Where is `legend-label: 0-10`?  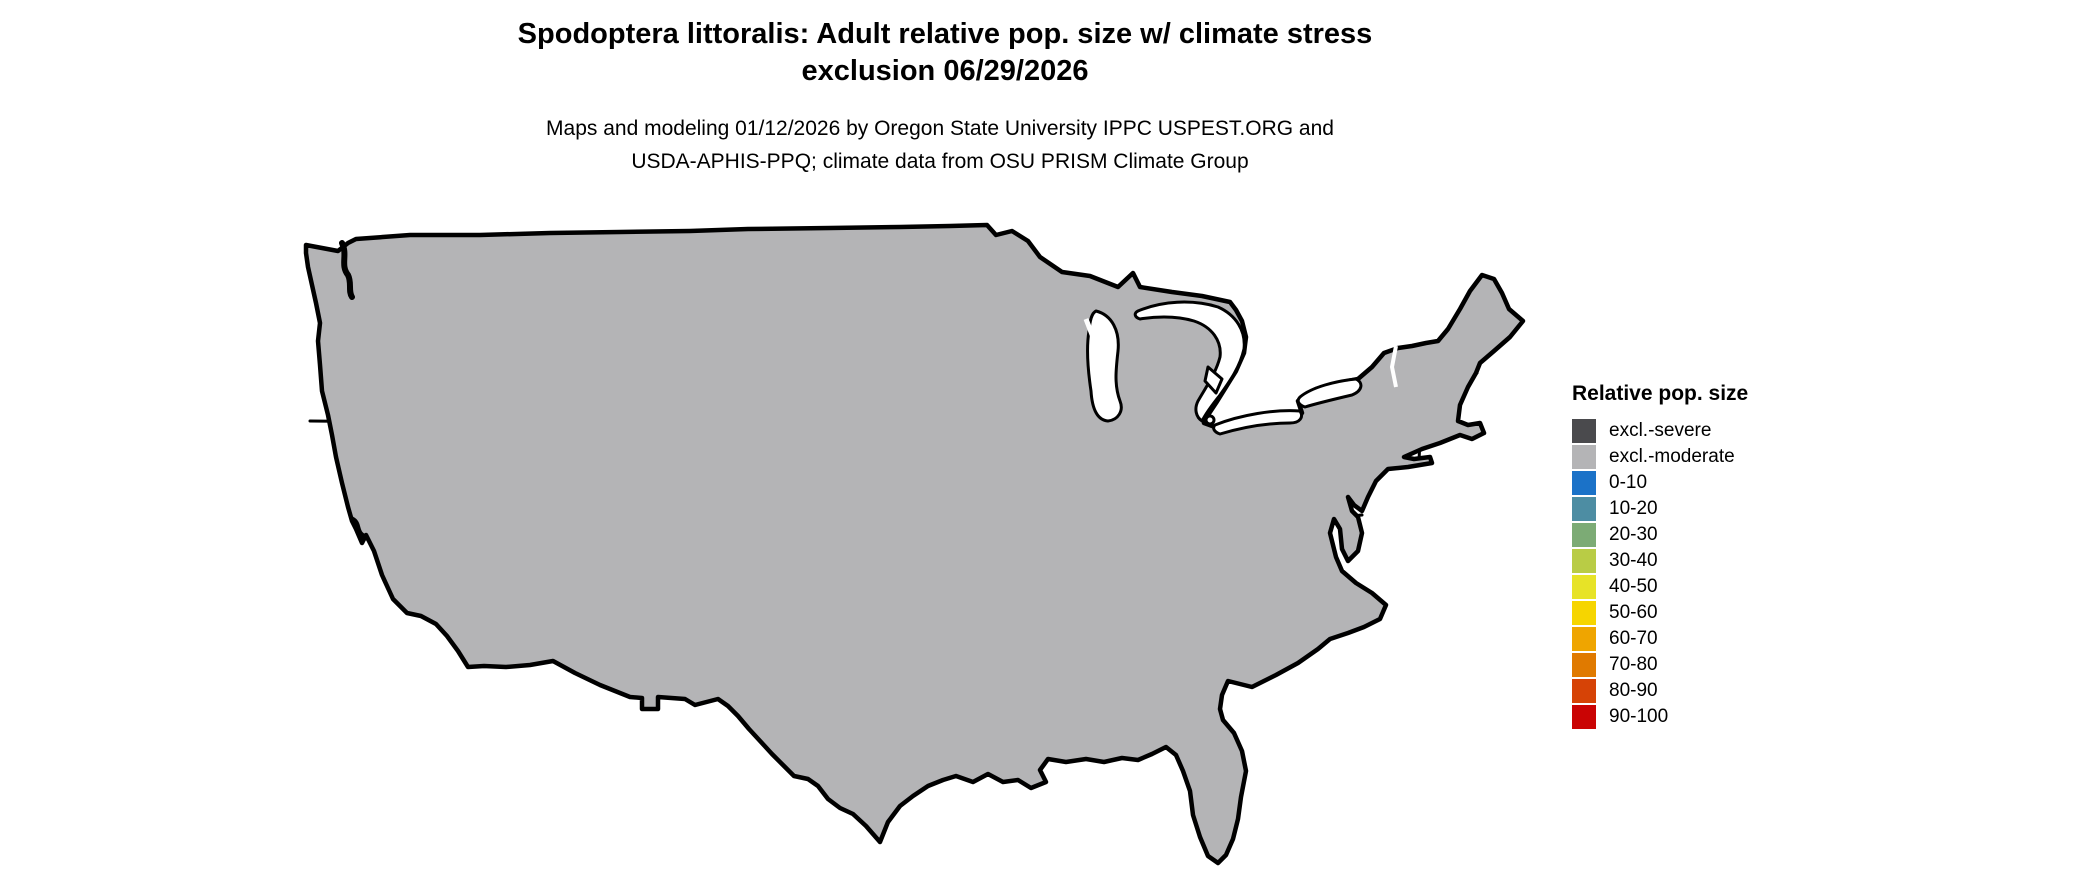
legend-label: 0-10 is located at coordinates (1628, 482).